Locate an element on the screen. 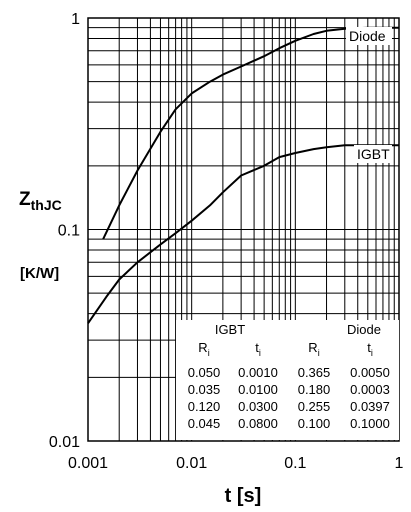 The height and width of the screenshot is (512, 411). series-label-igbt: IGBT is located at coordinates (373, 154).